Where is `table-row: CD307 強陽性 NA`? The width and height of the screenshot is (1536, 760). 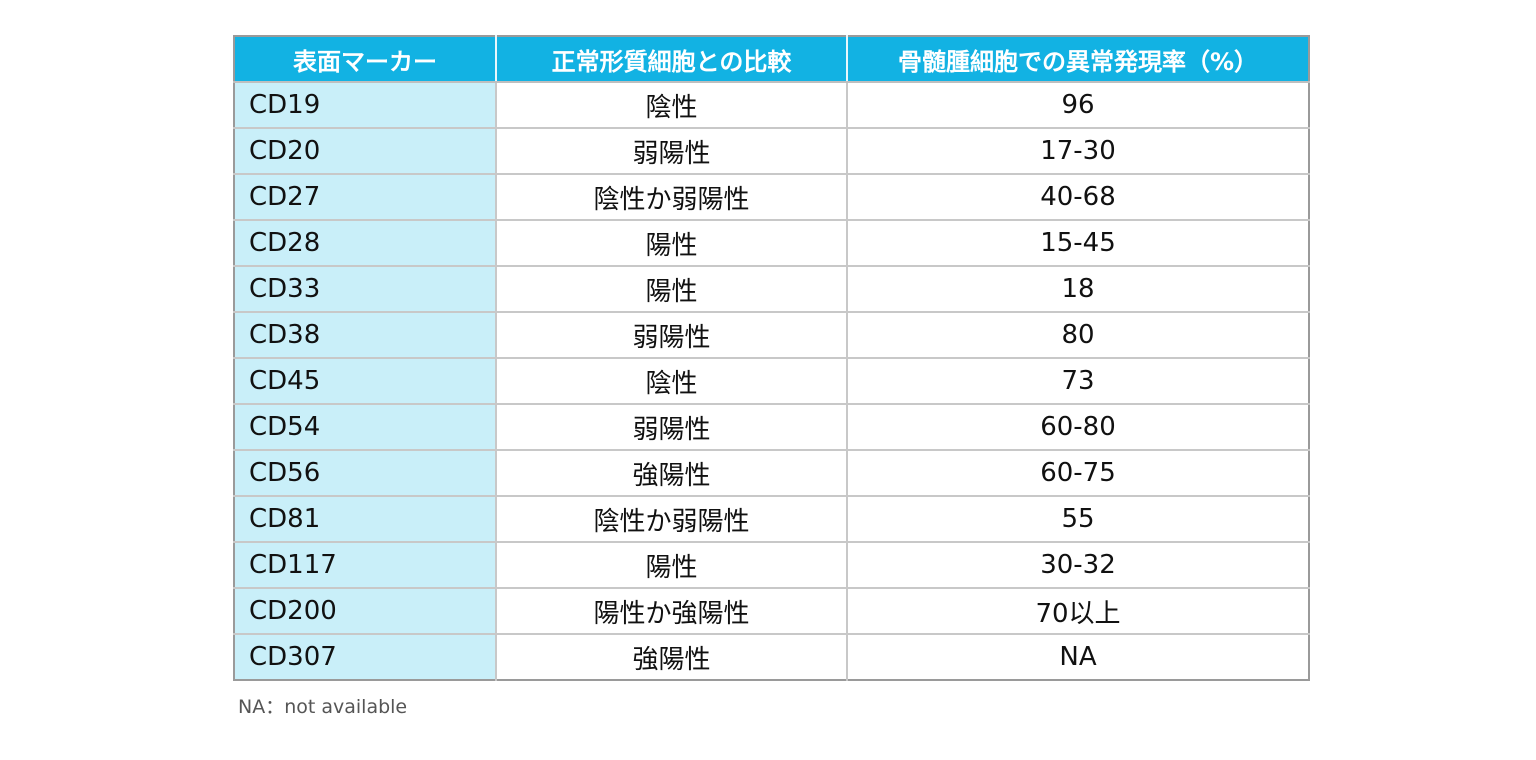 table-row: CD307 強陽性 NA is located at coordinates (771, 657).